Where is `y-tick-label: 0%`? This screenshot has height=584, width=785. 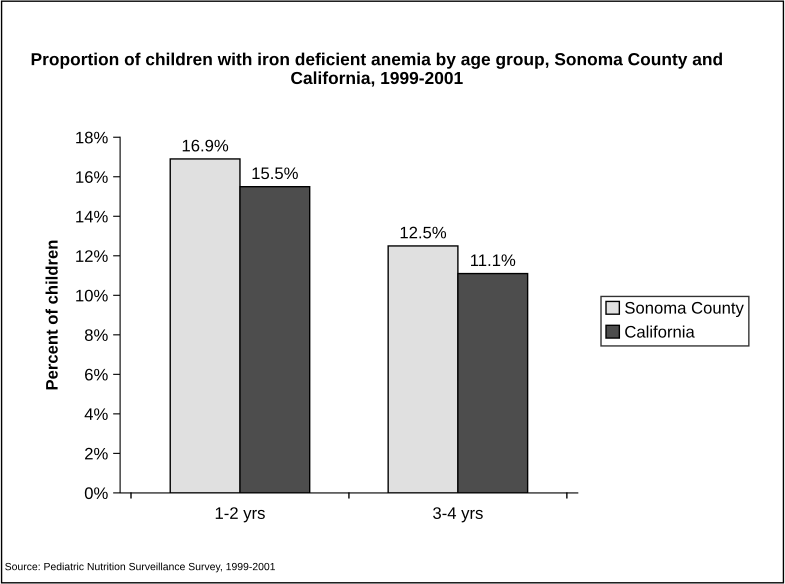 y-tick-label: 0% is located at coordinates (96, 493).